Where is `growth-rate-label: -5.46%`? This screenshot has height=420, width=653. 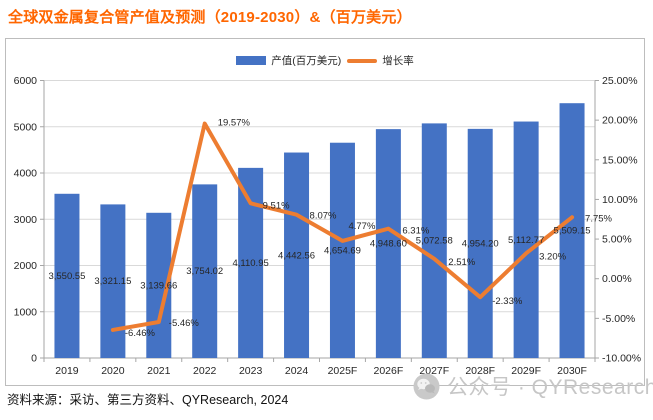
growth-rate-label: -5.46% is located at coordinates (184, 323).